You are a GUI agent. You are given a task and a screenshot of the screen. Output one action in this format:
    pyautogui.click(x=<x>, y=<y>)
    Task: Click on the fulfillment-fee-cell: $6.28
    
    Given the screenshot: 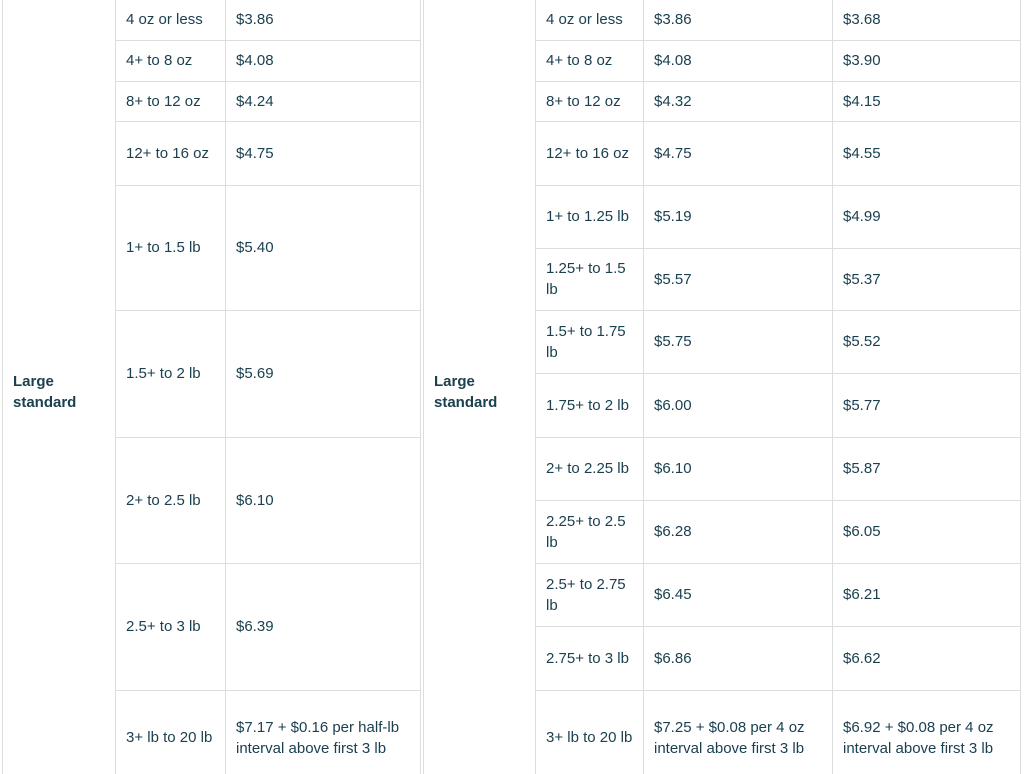 What is the action you would take?
    pyautogui.click(x=738, y=531)
    